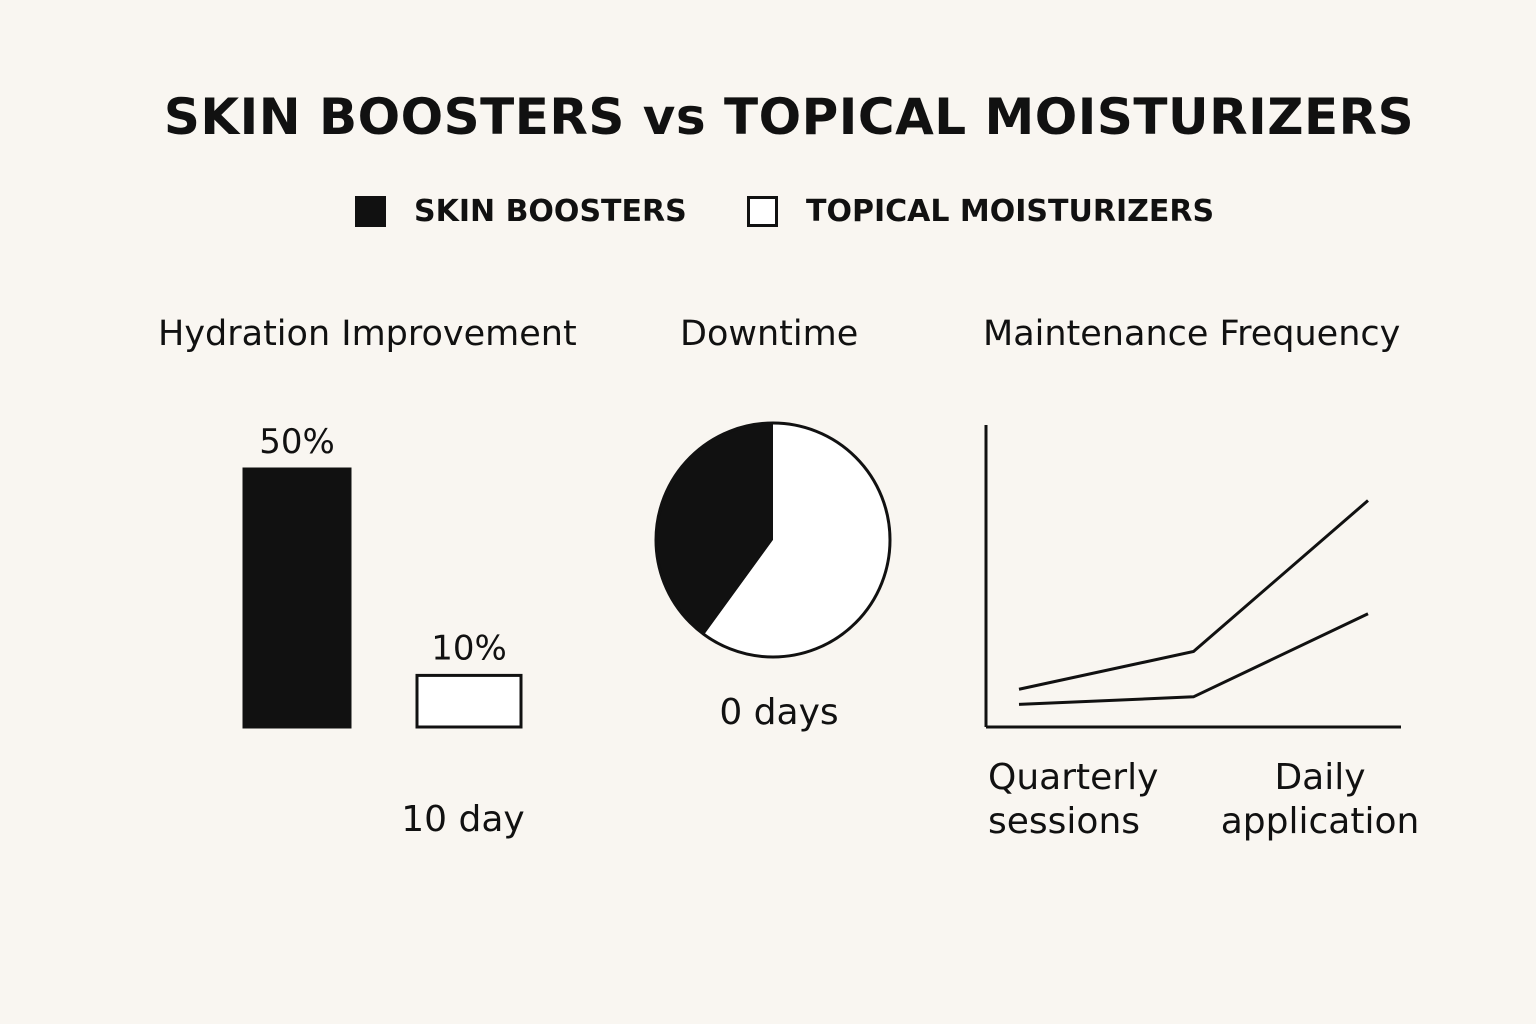 The width and height of the screenshot is (1536, 1024). Describe the element at coordinates (469, 648) in the screenshot. I see `bar-value-label-1: 10%` at that location.